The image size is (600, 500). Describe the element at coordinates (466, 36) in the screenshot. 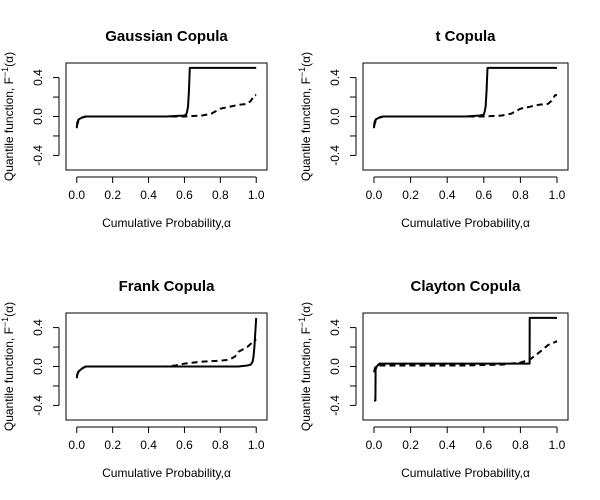

I see `chart-title: t Copula` at that location.